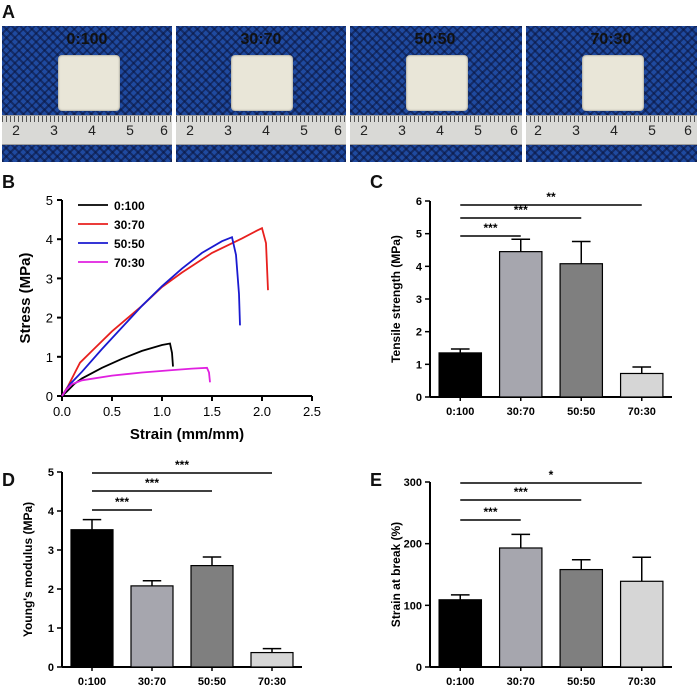  What do you see at coordinates (261, 94) in the screenshot?
I see `sample-photo-2: 30:70 2 3 4 5 6` at bounding box center [261, 94].